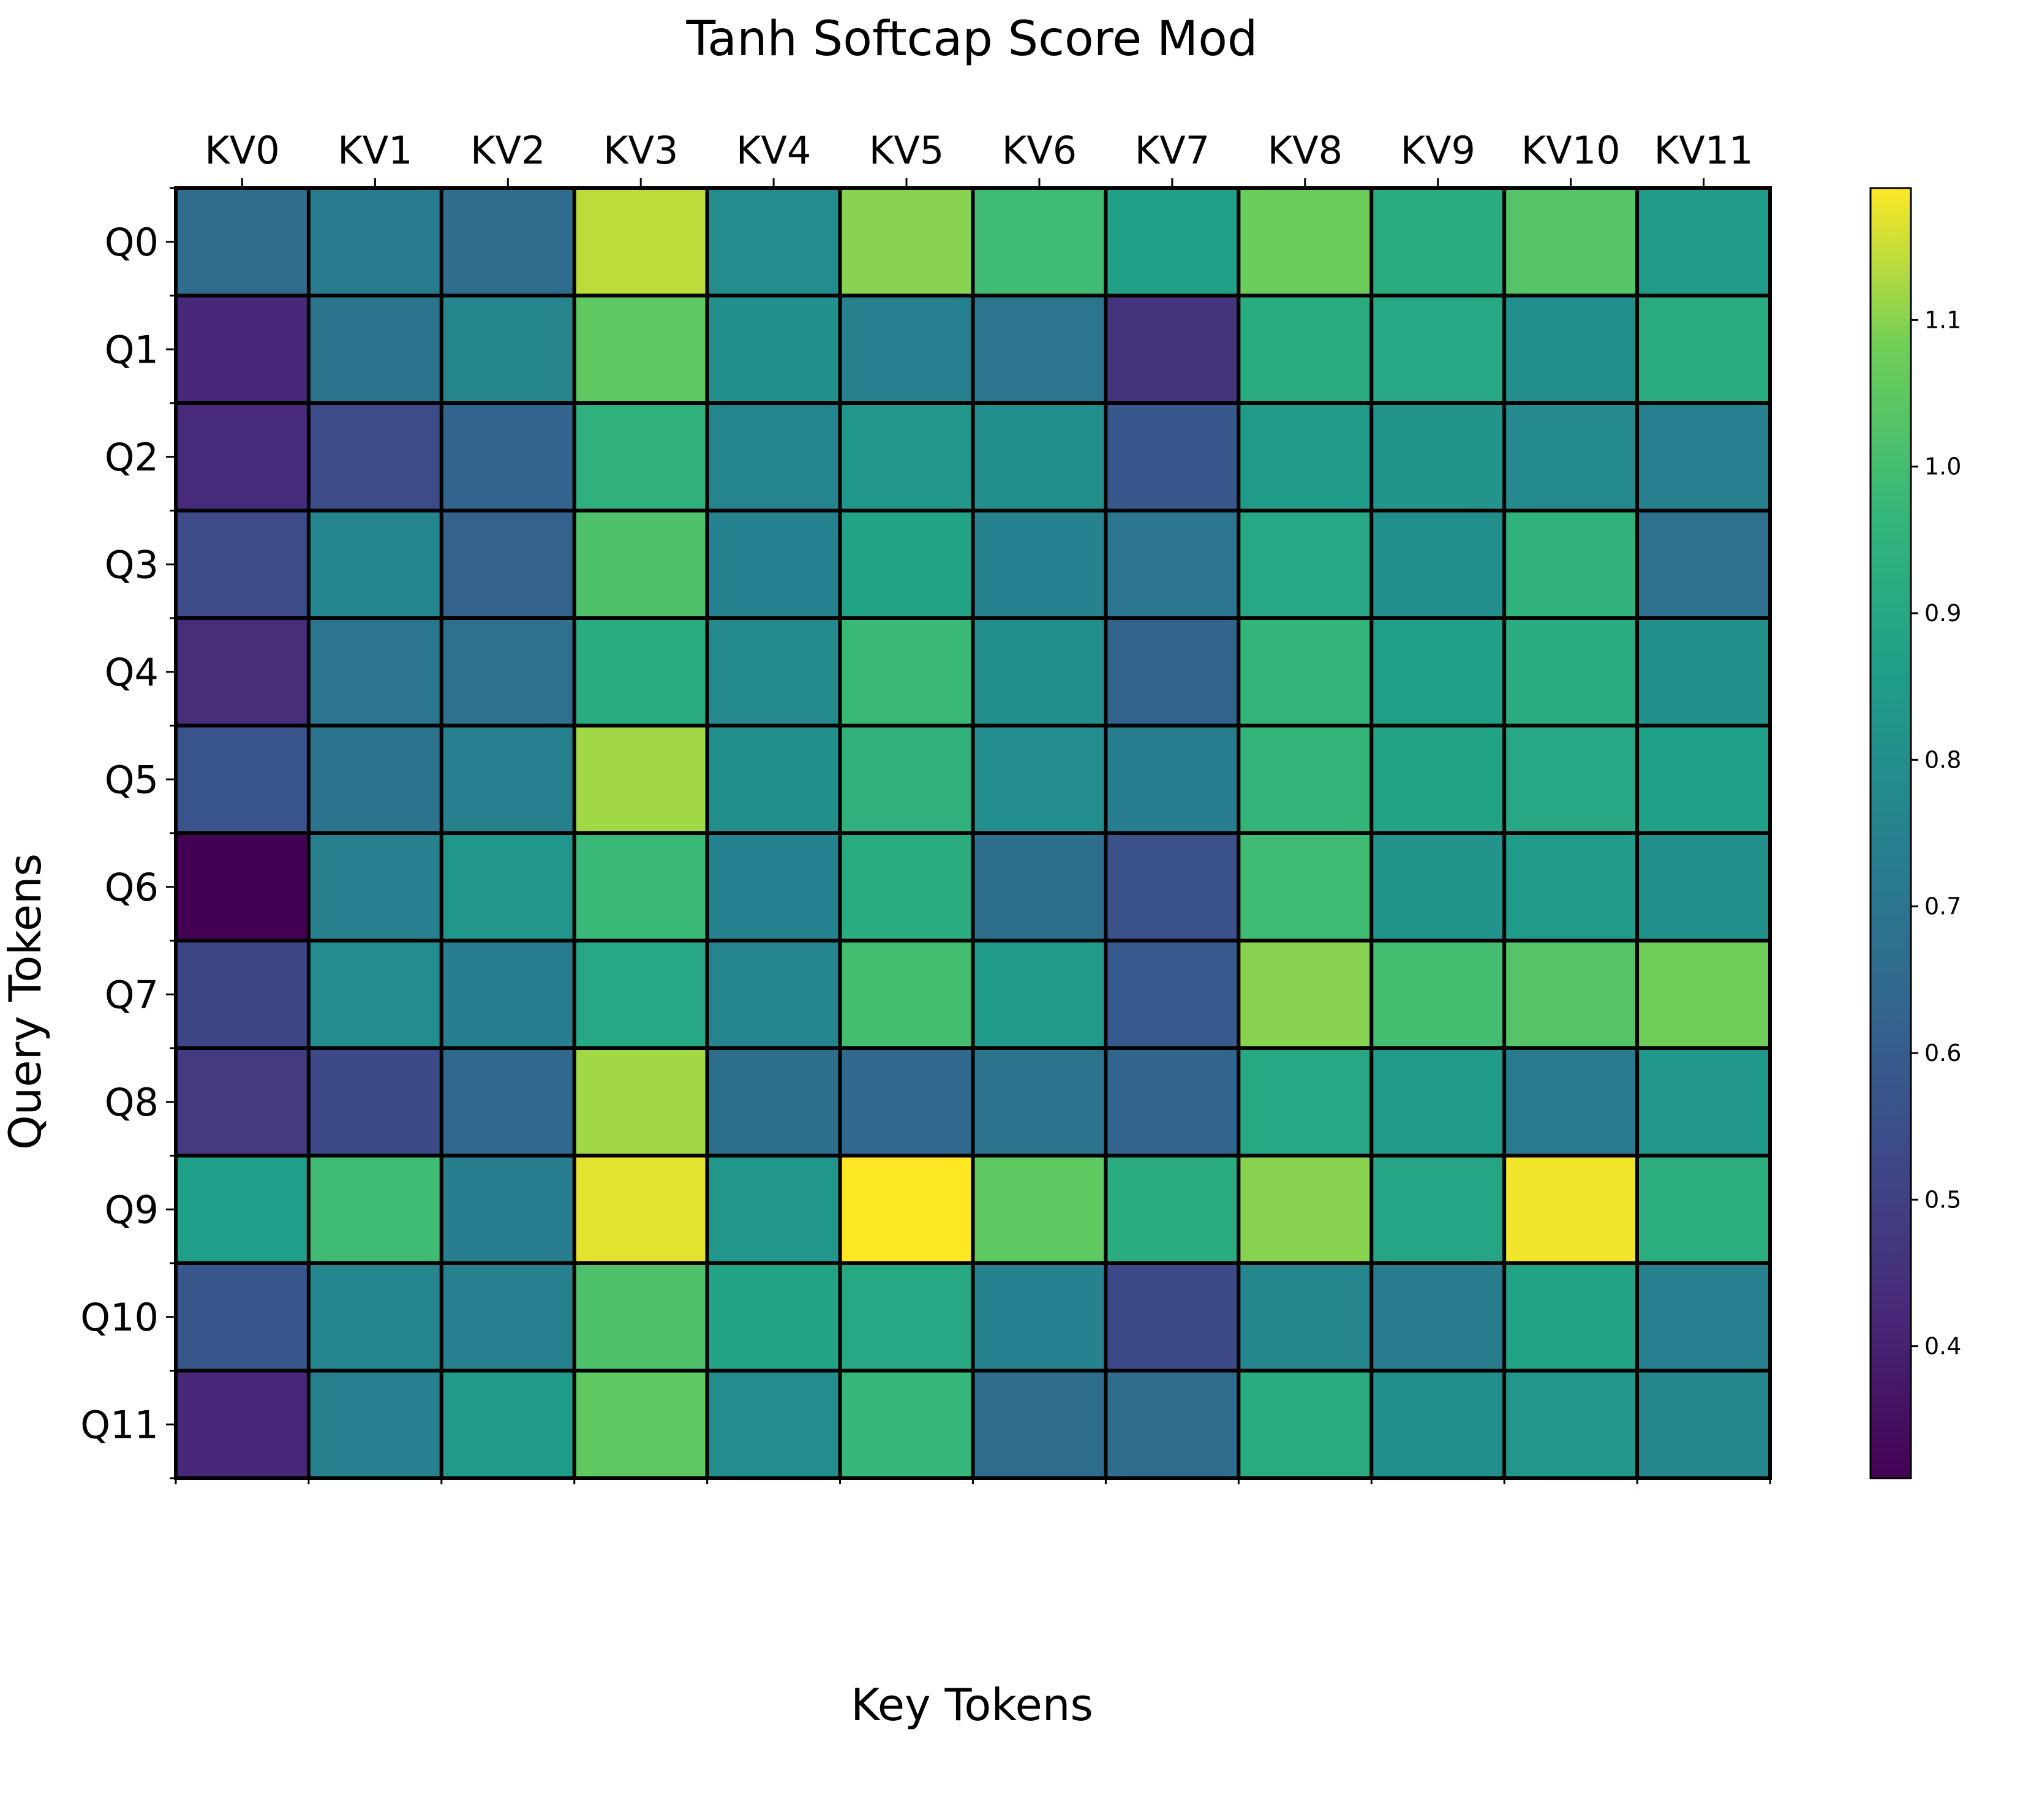 The height and width of the screenshot is (1820, 2023). Describe the element at coordinates (1890, 833) in the screenshot. I see `colorbar-gradient` at that location.